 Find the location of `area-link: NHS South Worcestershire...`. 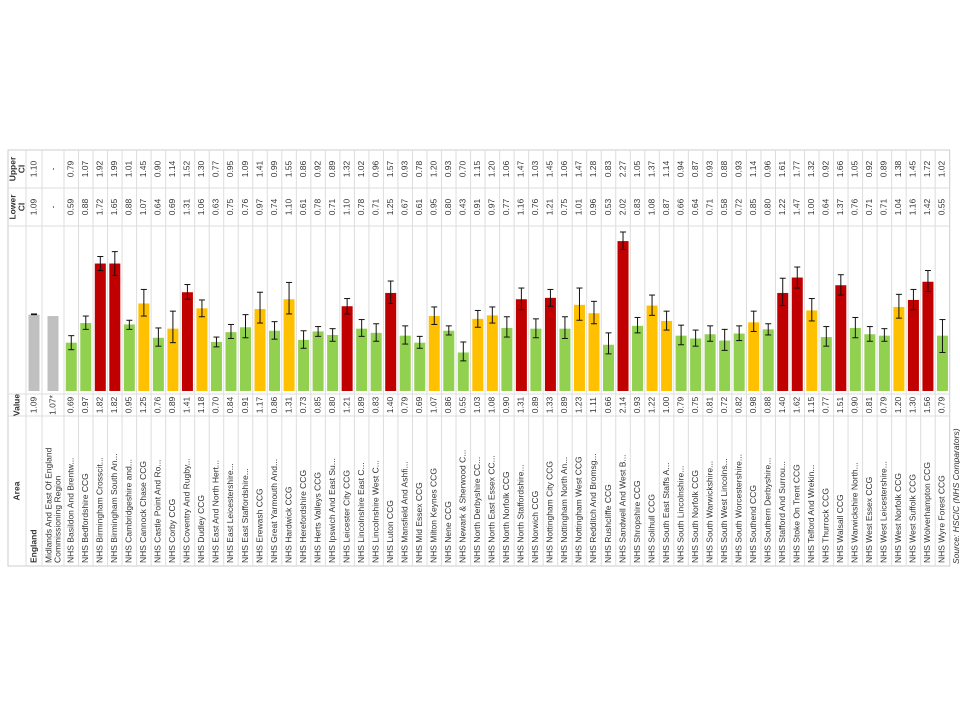

area-link: NHS South Worcestershire... is located at coordinates (738, 508).